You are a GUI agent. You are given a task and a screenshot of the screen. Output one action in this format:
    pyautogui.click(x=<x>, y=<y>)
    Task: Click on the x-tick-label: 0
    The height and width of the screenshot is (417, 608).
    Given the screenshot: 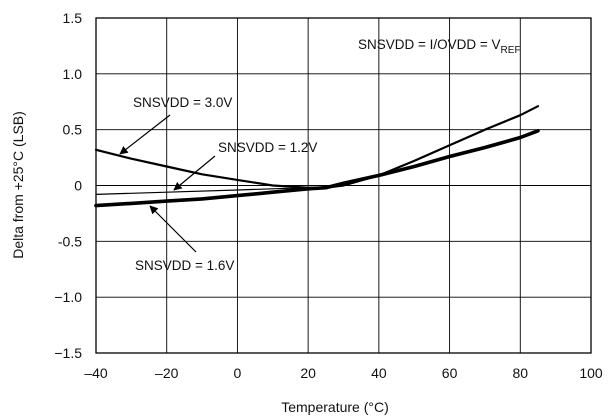 What is the action you would take?
    pyautogui.click(x=238, y=373)
    